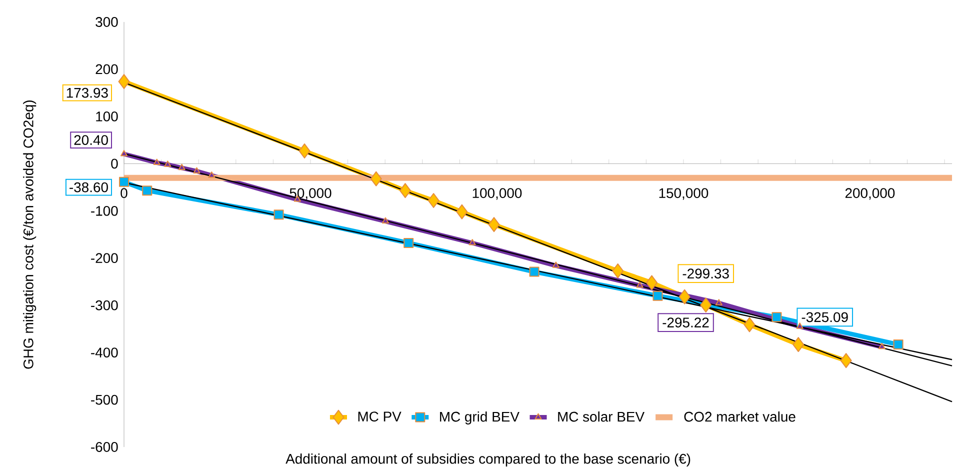 This screenshot has height=472, width=955. What do you see at coordinates (104, 258) in the screenshot?
I see `y-tick-label: -200` at bounding box center [104, 258].